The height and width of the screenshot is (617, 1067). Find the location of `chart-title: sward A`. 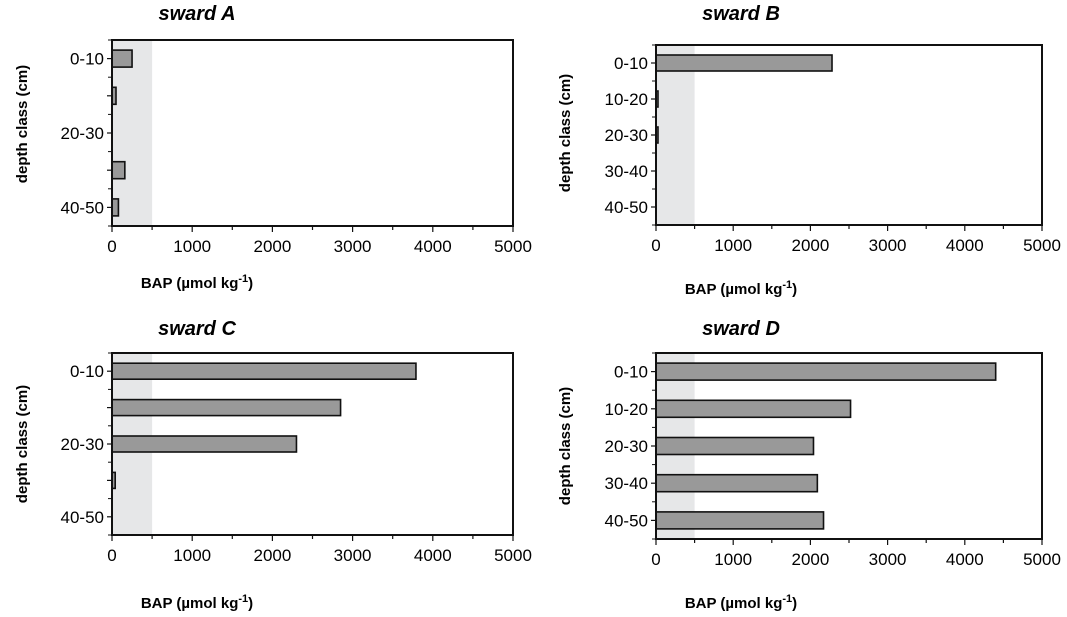

chart-title: sward A is located at coordinates (196, 14).